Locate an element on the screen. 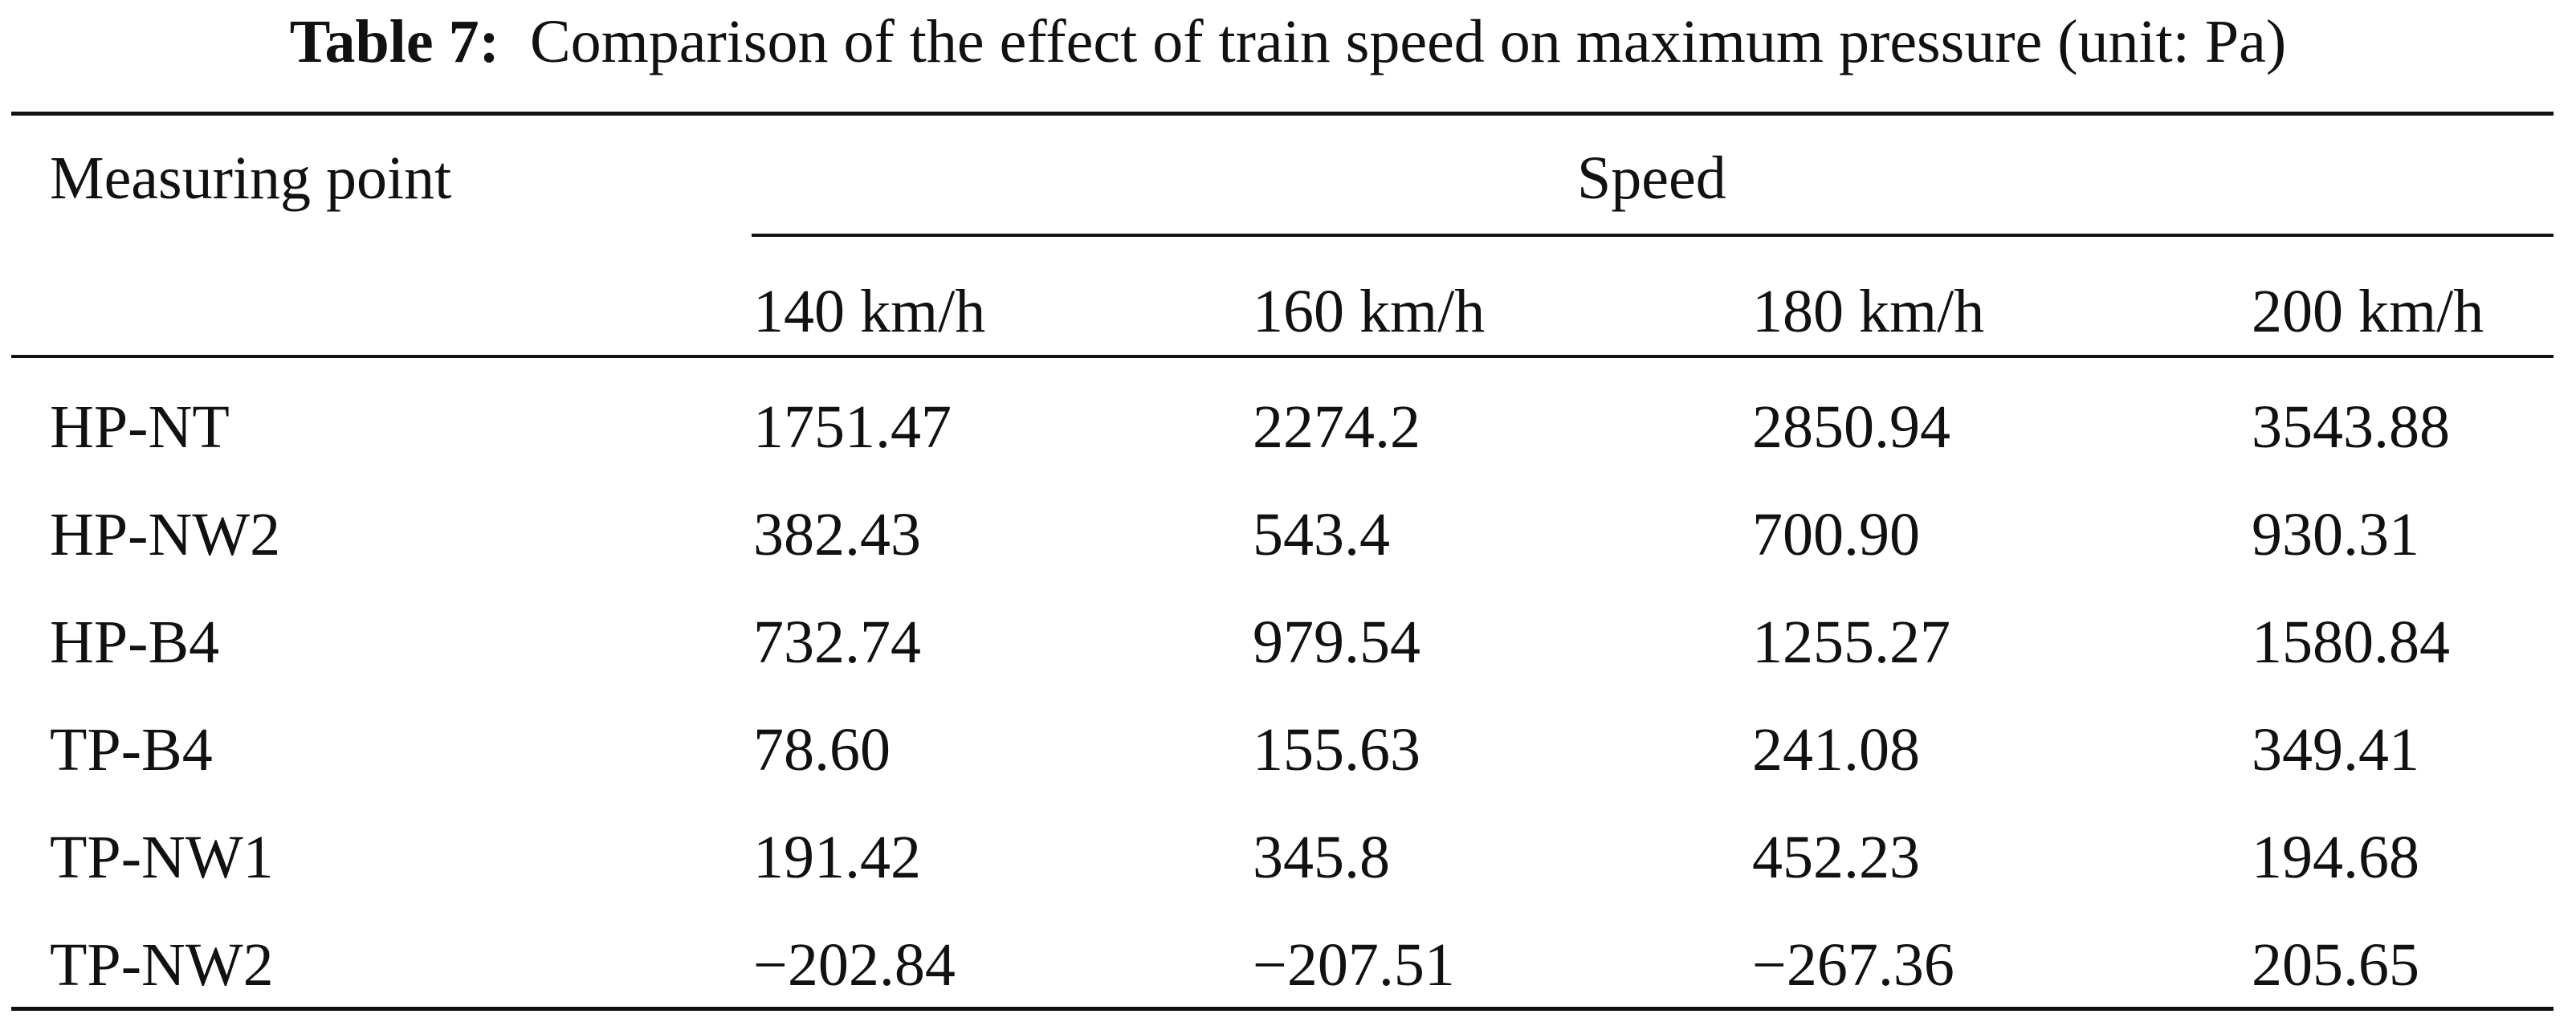 This screenshot has width=2576, height=1018. table-cell: 700.90 is located at coordinates (1836, 535).